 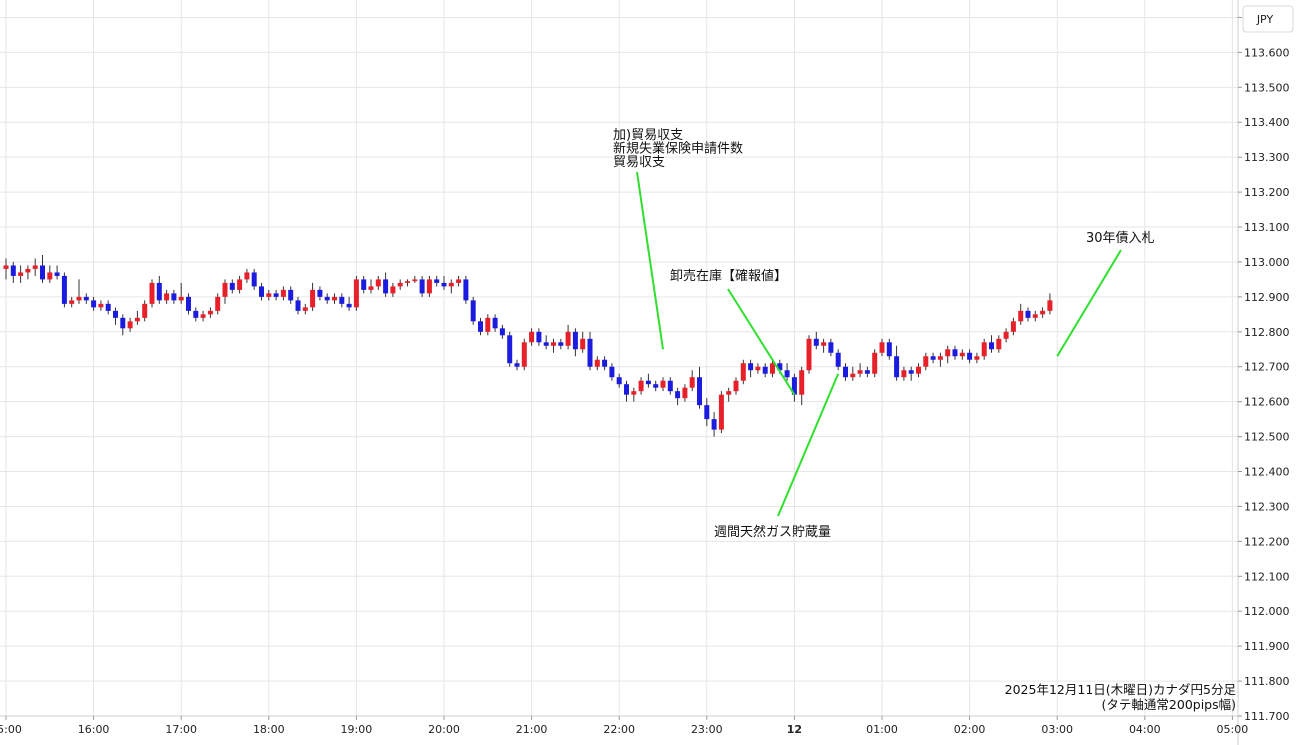 What do you see at coordinates (444, 729) in the screenshot?
I see `x-tick-label: 20:00` at bounding box center [444, 729].